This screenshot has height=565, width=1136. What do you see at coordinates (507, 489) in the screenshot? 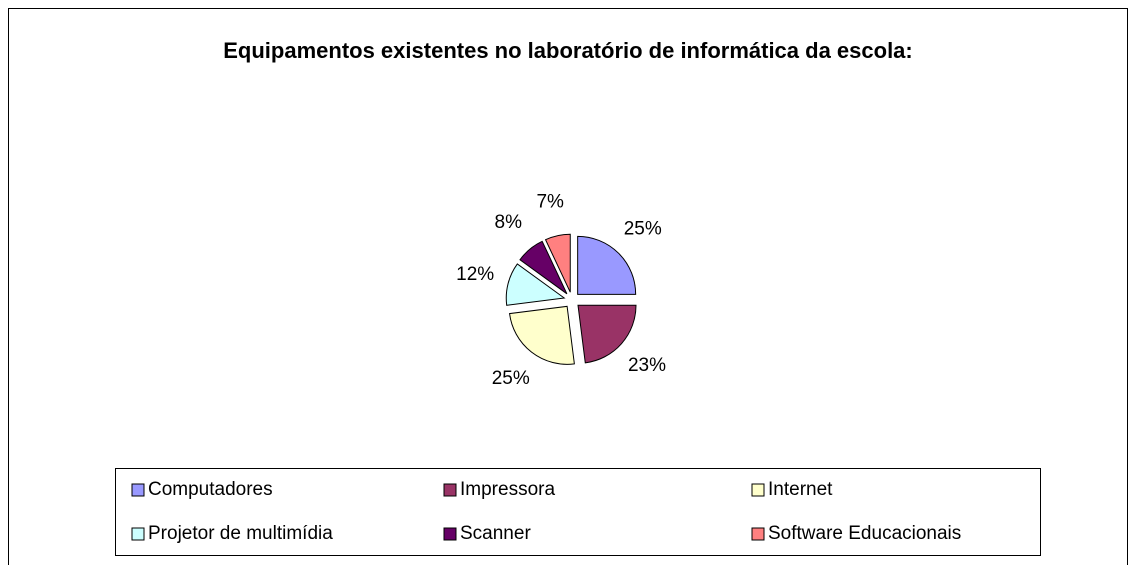
I see `legend-label: Impressora` at bounding box center [507, 489].